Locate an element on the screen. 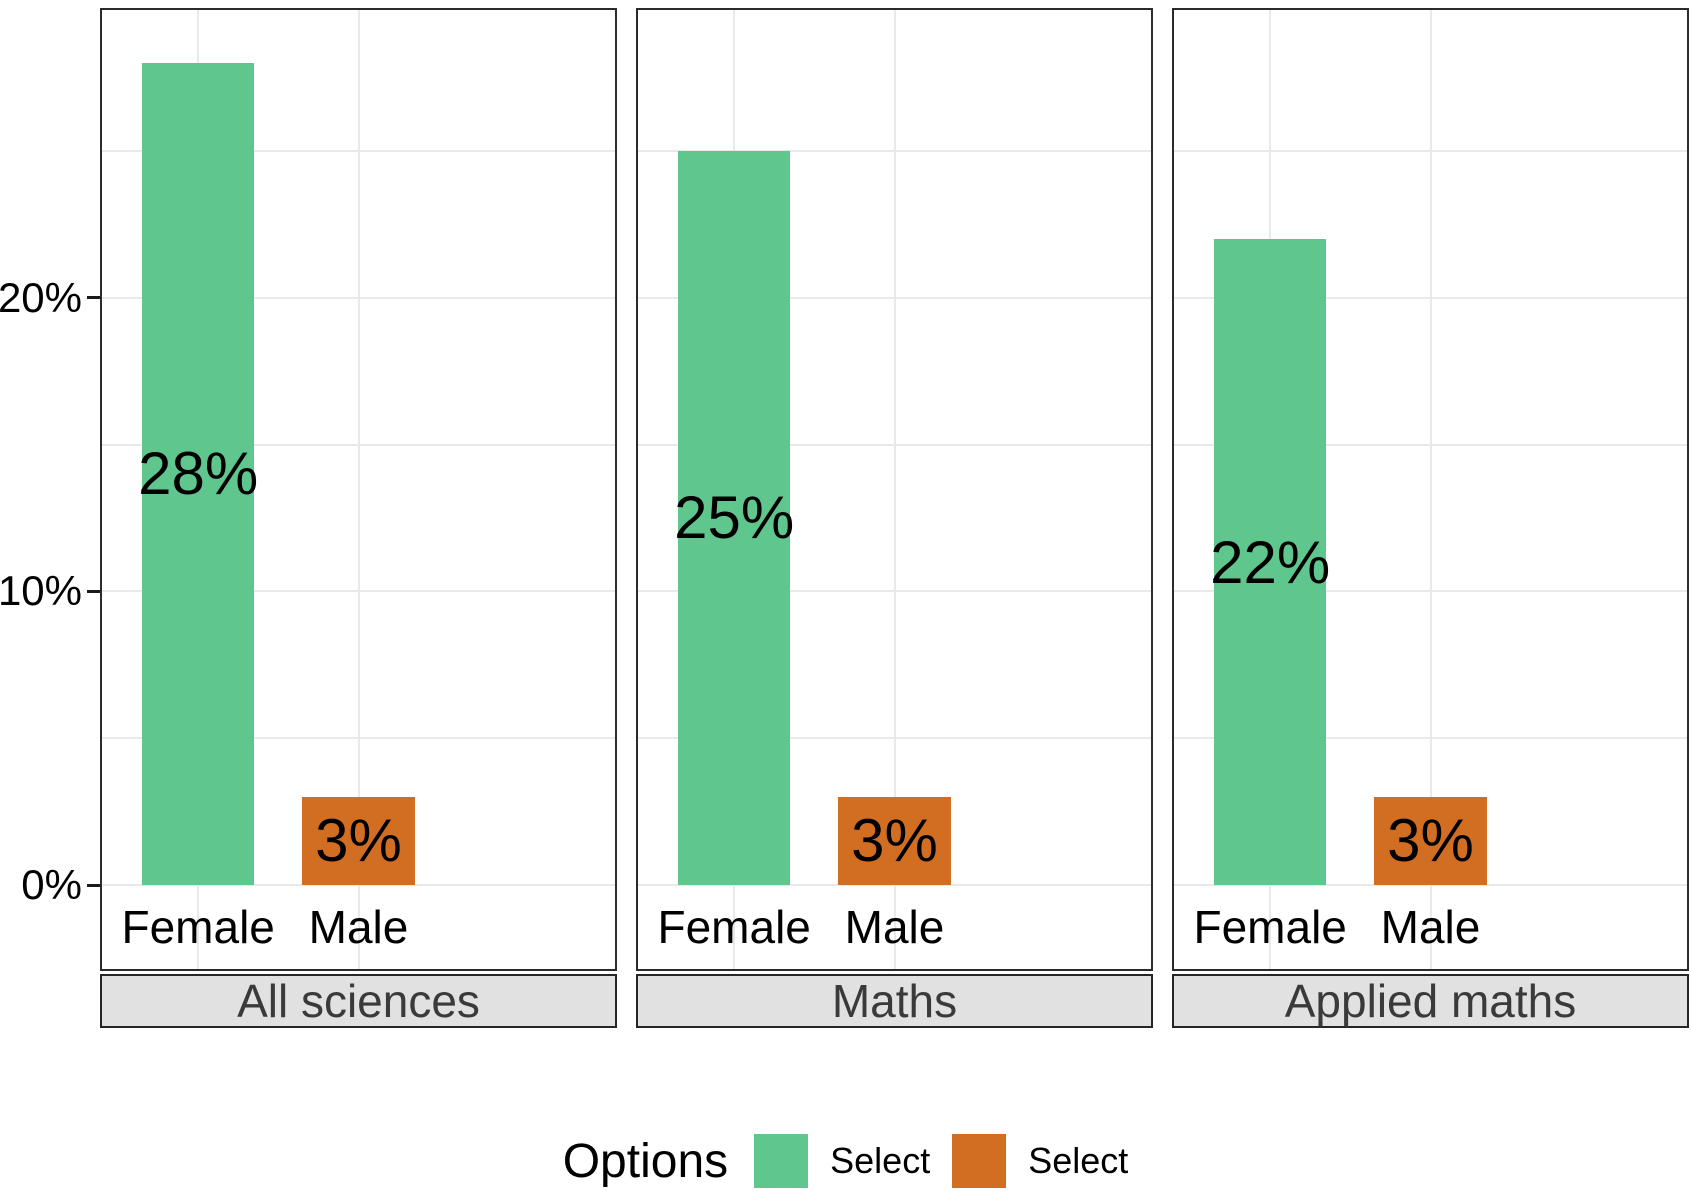  y-axis: 0% 10% 20% is located at coordinates (50, 458).